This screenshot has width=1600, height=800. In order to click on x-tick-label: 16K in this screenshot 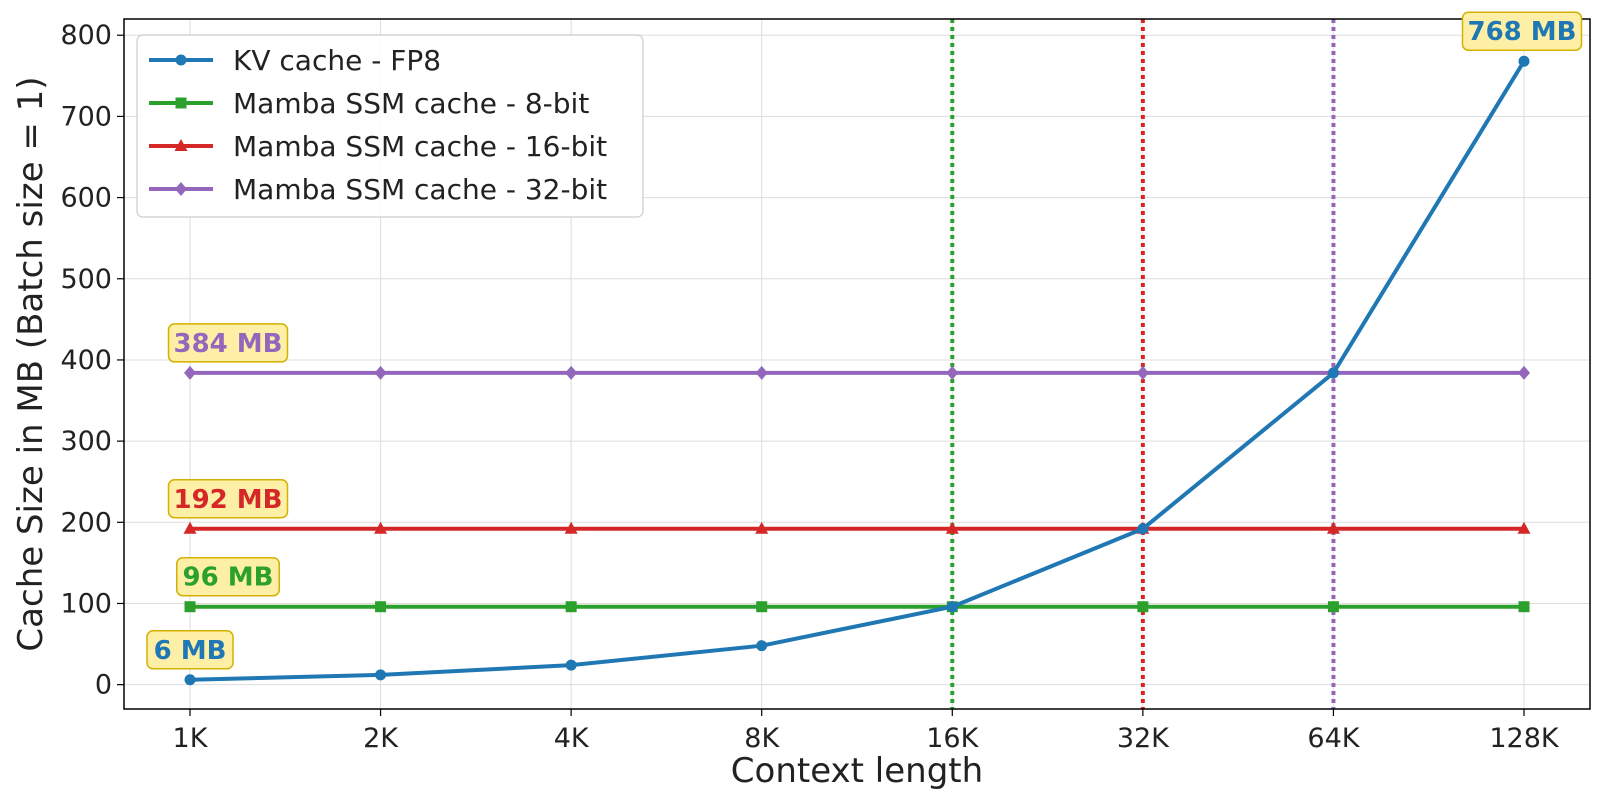, I will do `click(952, 738)`.